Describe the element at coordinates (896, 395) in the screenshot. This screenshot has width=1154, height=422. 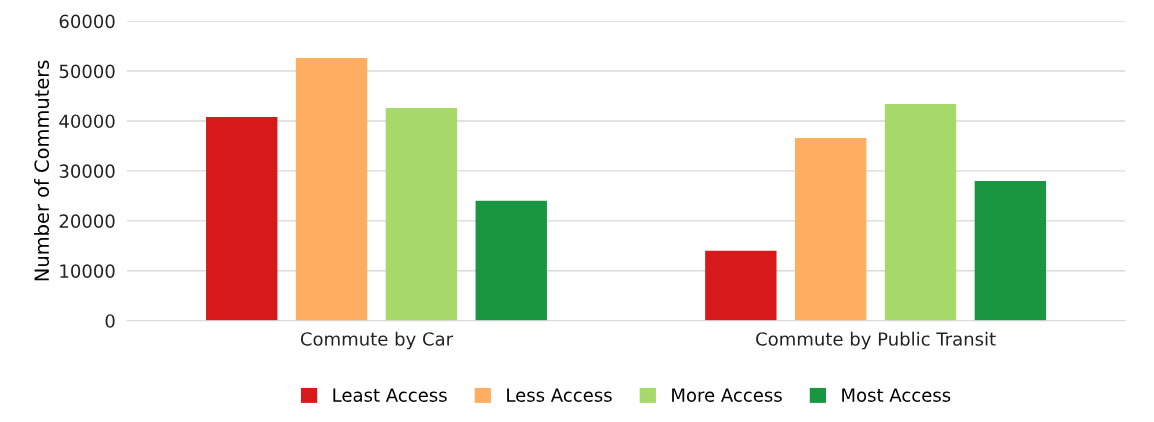
I see `legend-label: Most Access` at that location.